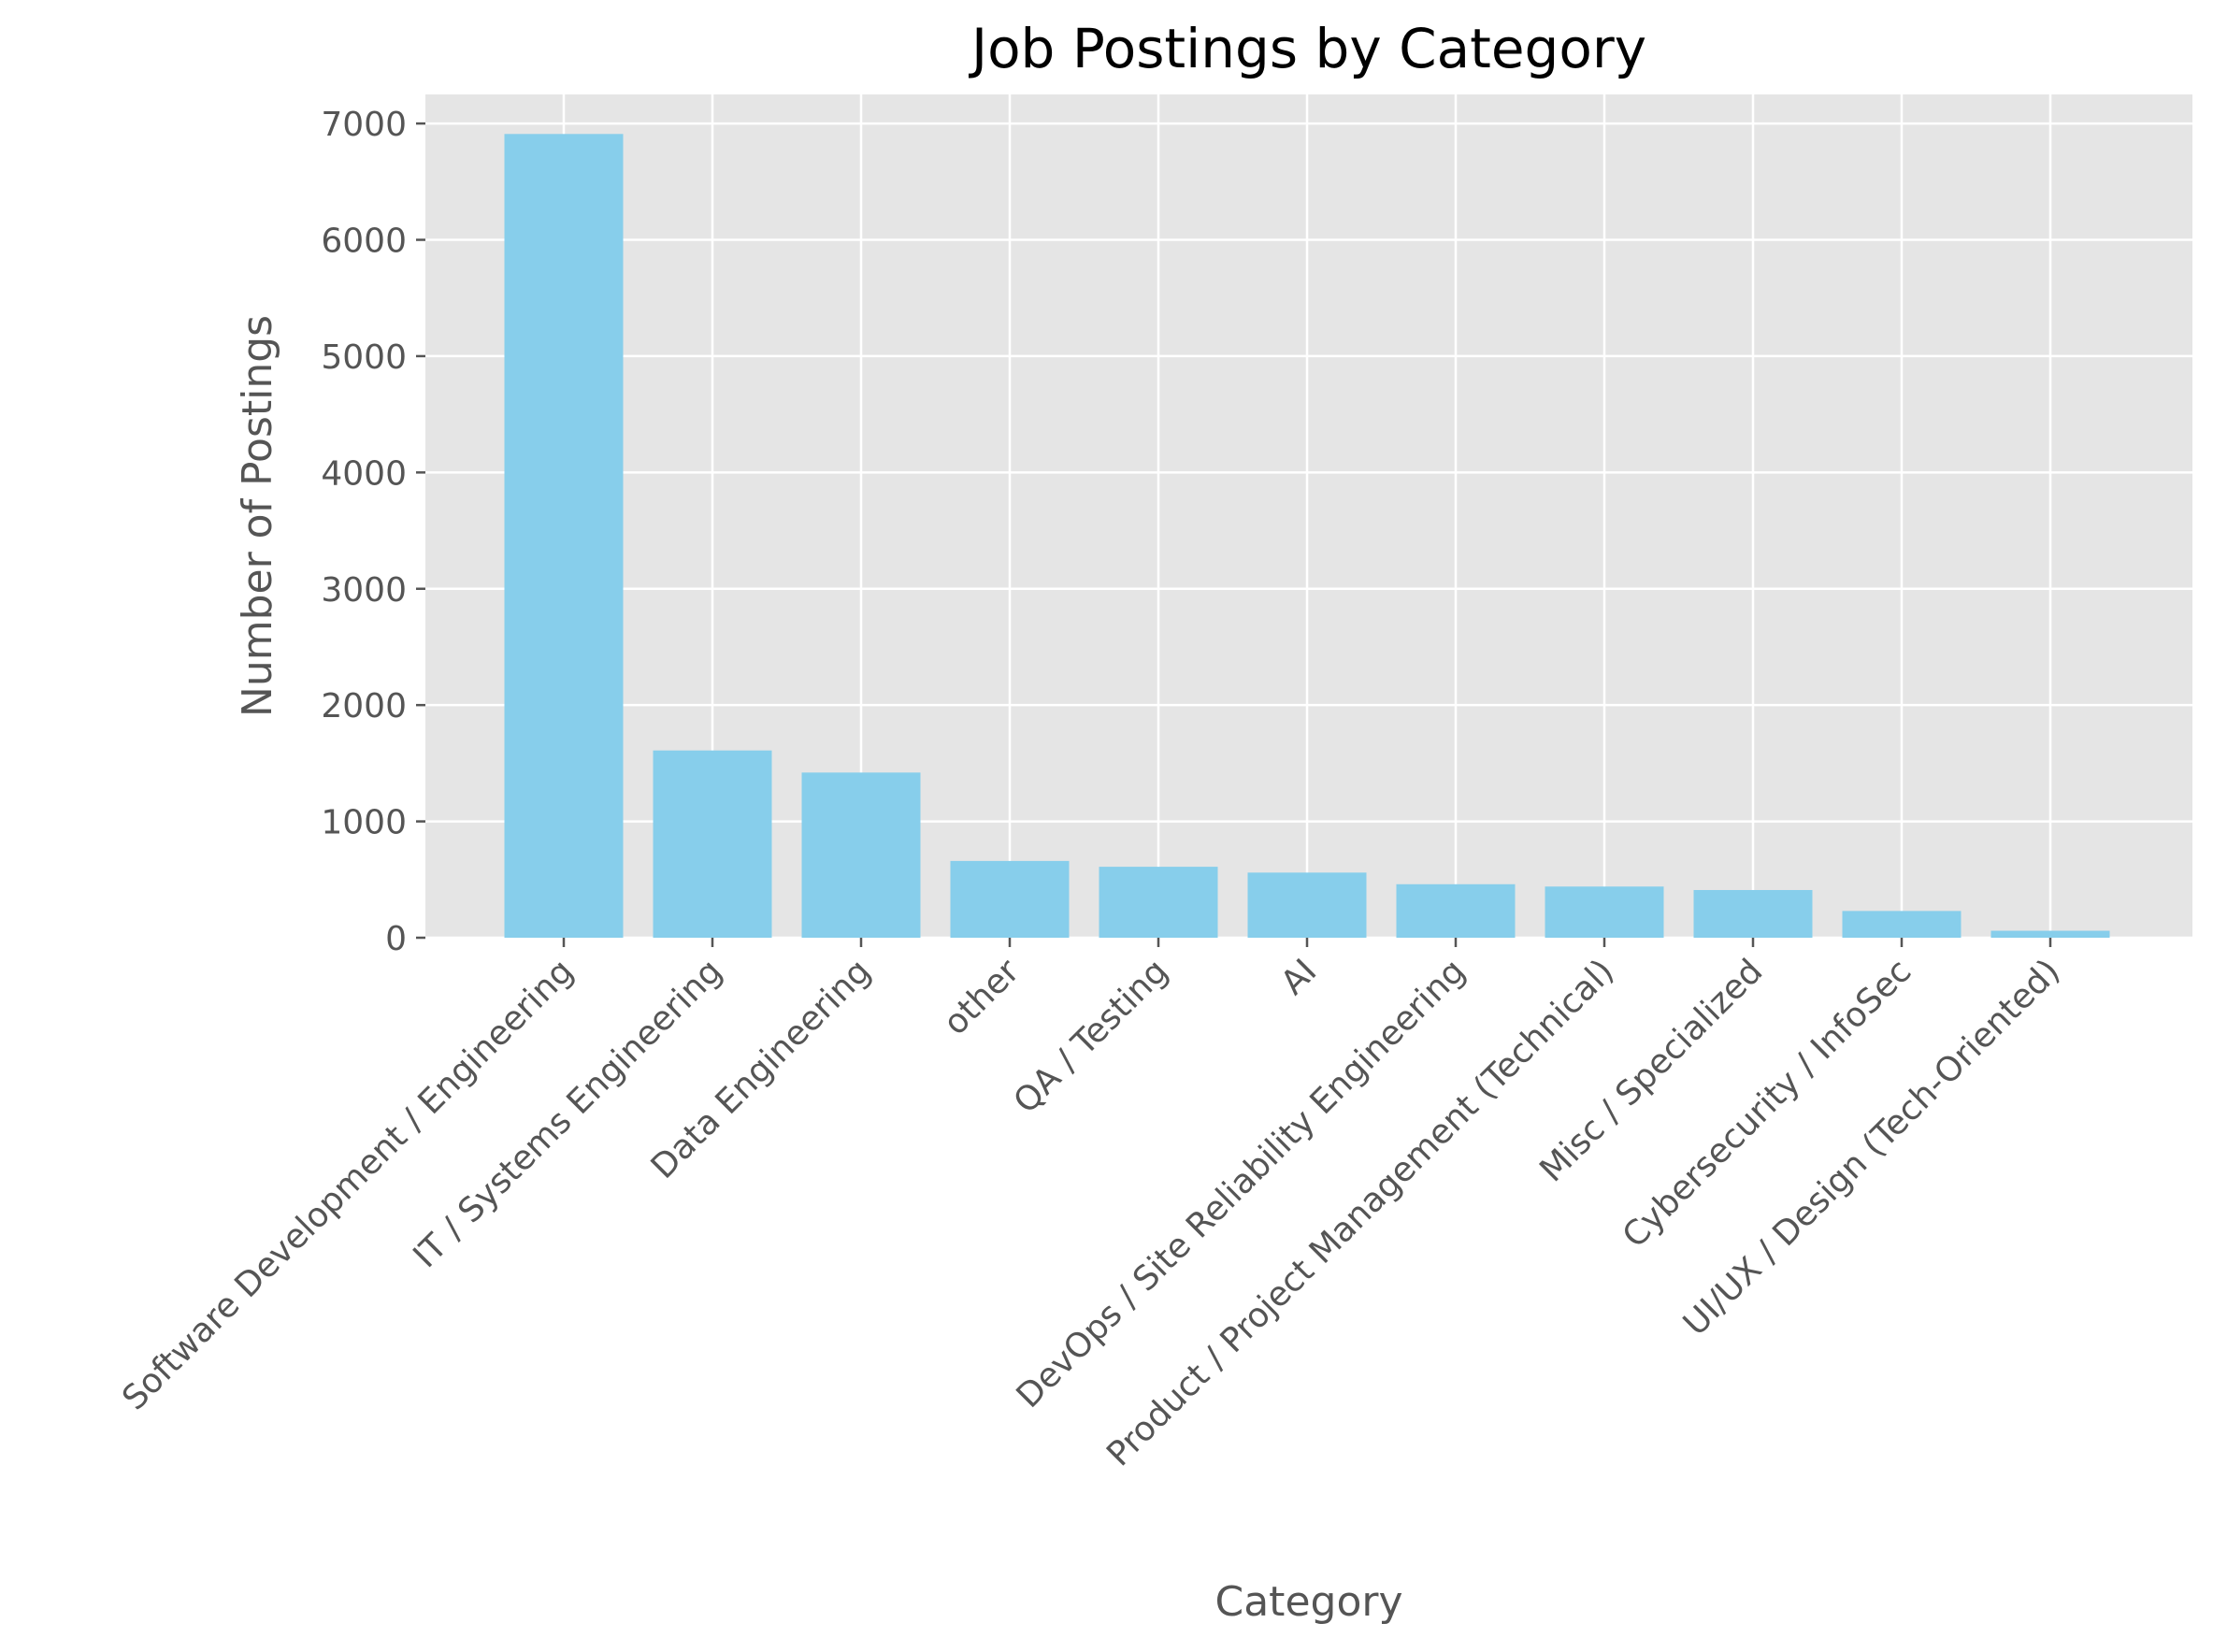 The width and height of the screenshot is (2213, 1652). What do you see at coordinates (364, 242) in the screenshot?
I see `y-tick-label: 6000` at bounding box center [364, 242].